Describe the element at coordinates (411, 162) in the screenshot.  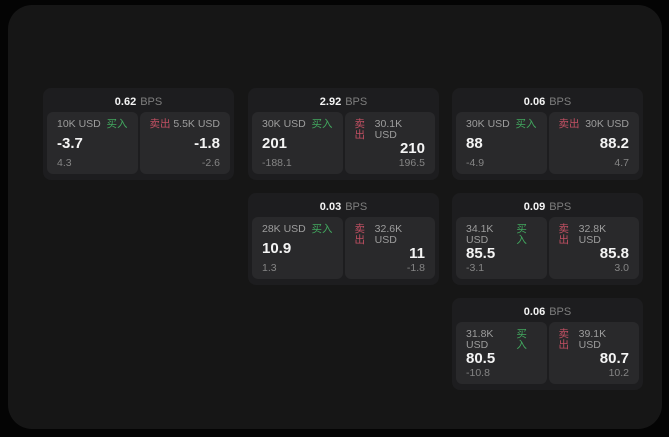
I see `sell-delta: 196.5` at that location.